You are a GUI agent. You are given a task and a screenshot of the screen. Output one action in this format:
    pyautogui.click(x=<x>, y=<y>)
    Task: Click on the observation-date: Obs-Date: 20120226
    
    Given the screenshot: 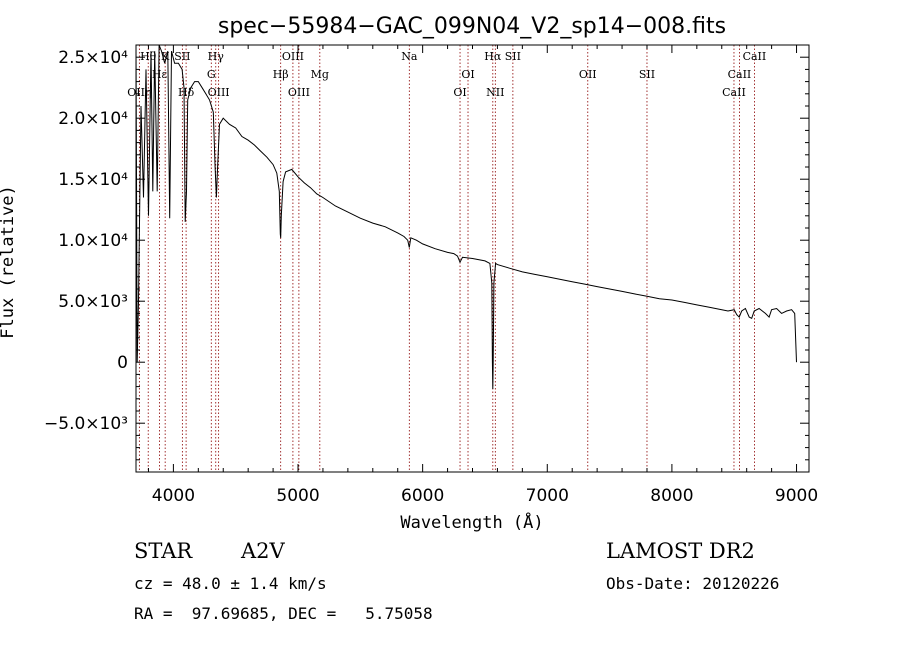 What is the action you would take?
    pyautogui.click(x=693, y=583)
    